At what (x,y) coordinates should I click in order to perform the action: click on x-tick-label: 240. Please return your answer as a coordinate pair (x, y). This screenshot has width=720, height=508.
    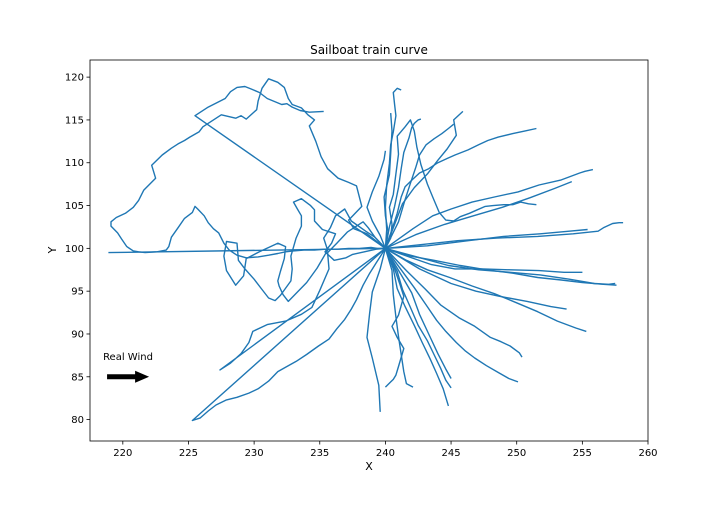
    Looking at the image, I should click on (385, 453).